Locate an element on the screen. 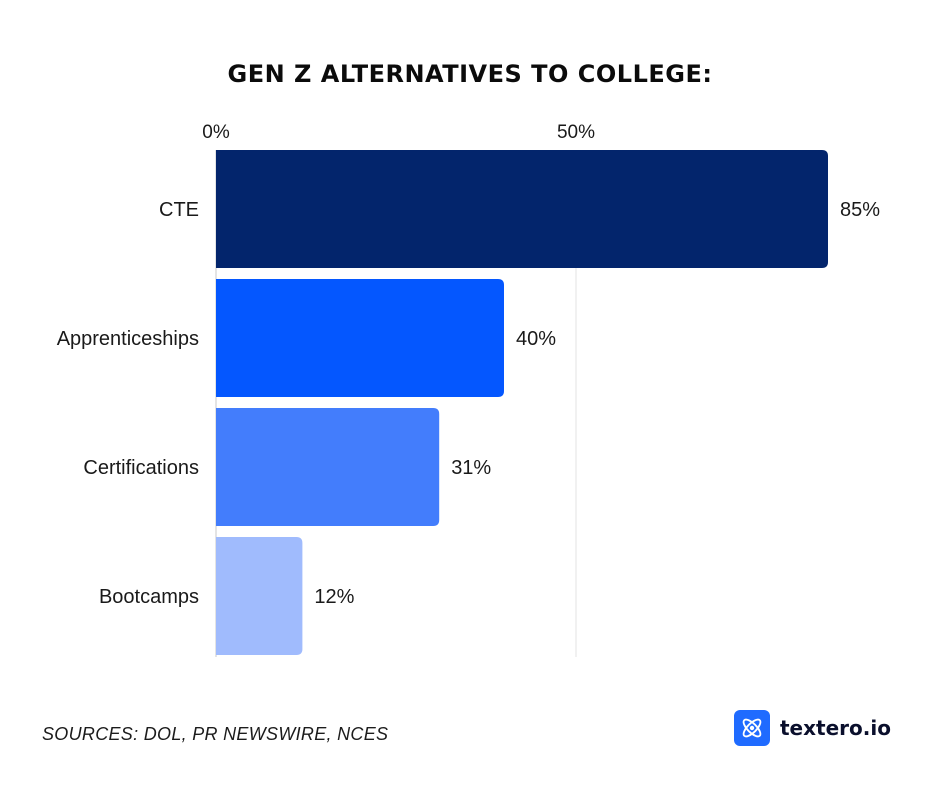 This screenshot has width=940, height=788. category-label: CTE is located at coordinates (179, 210).